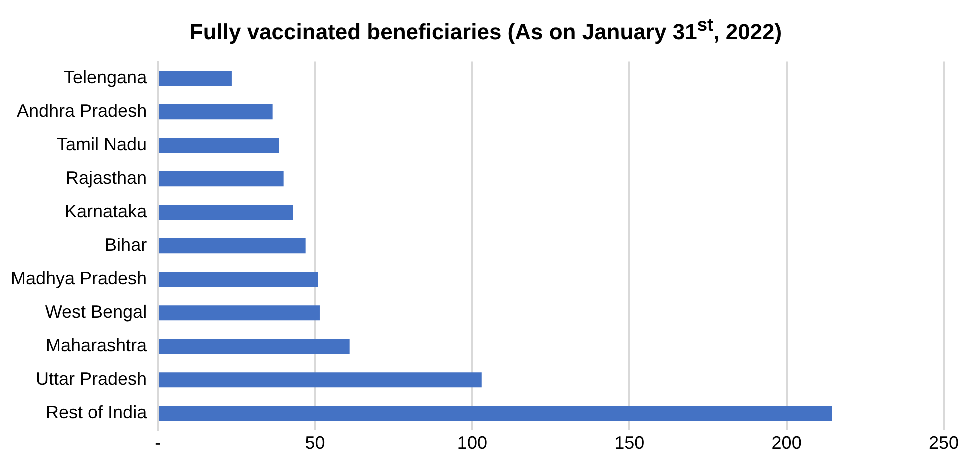  What do you see at coordinates (315, 443) in the screenshot?
I see `x-tick-label: 50` at bounding box center [315, 443].